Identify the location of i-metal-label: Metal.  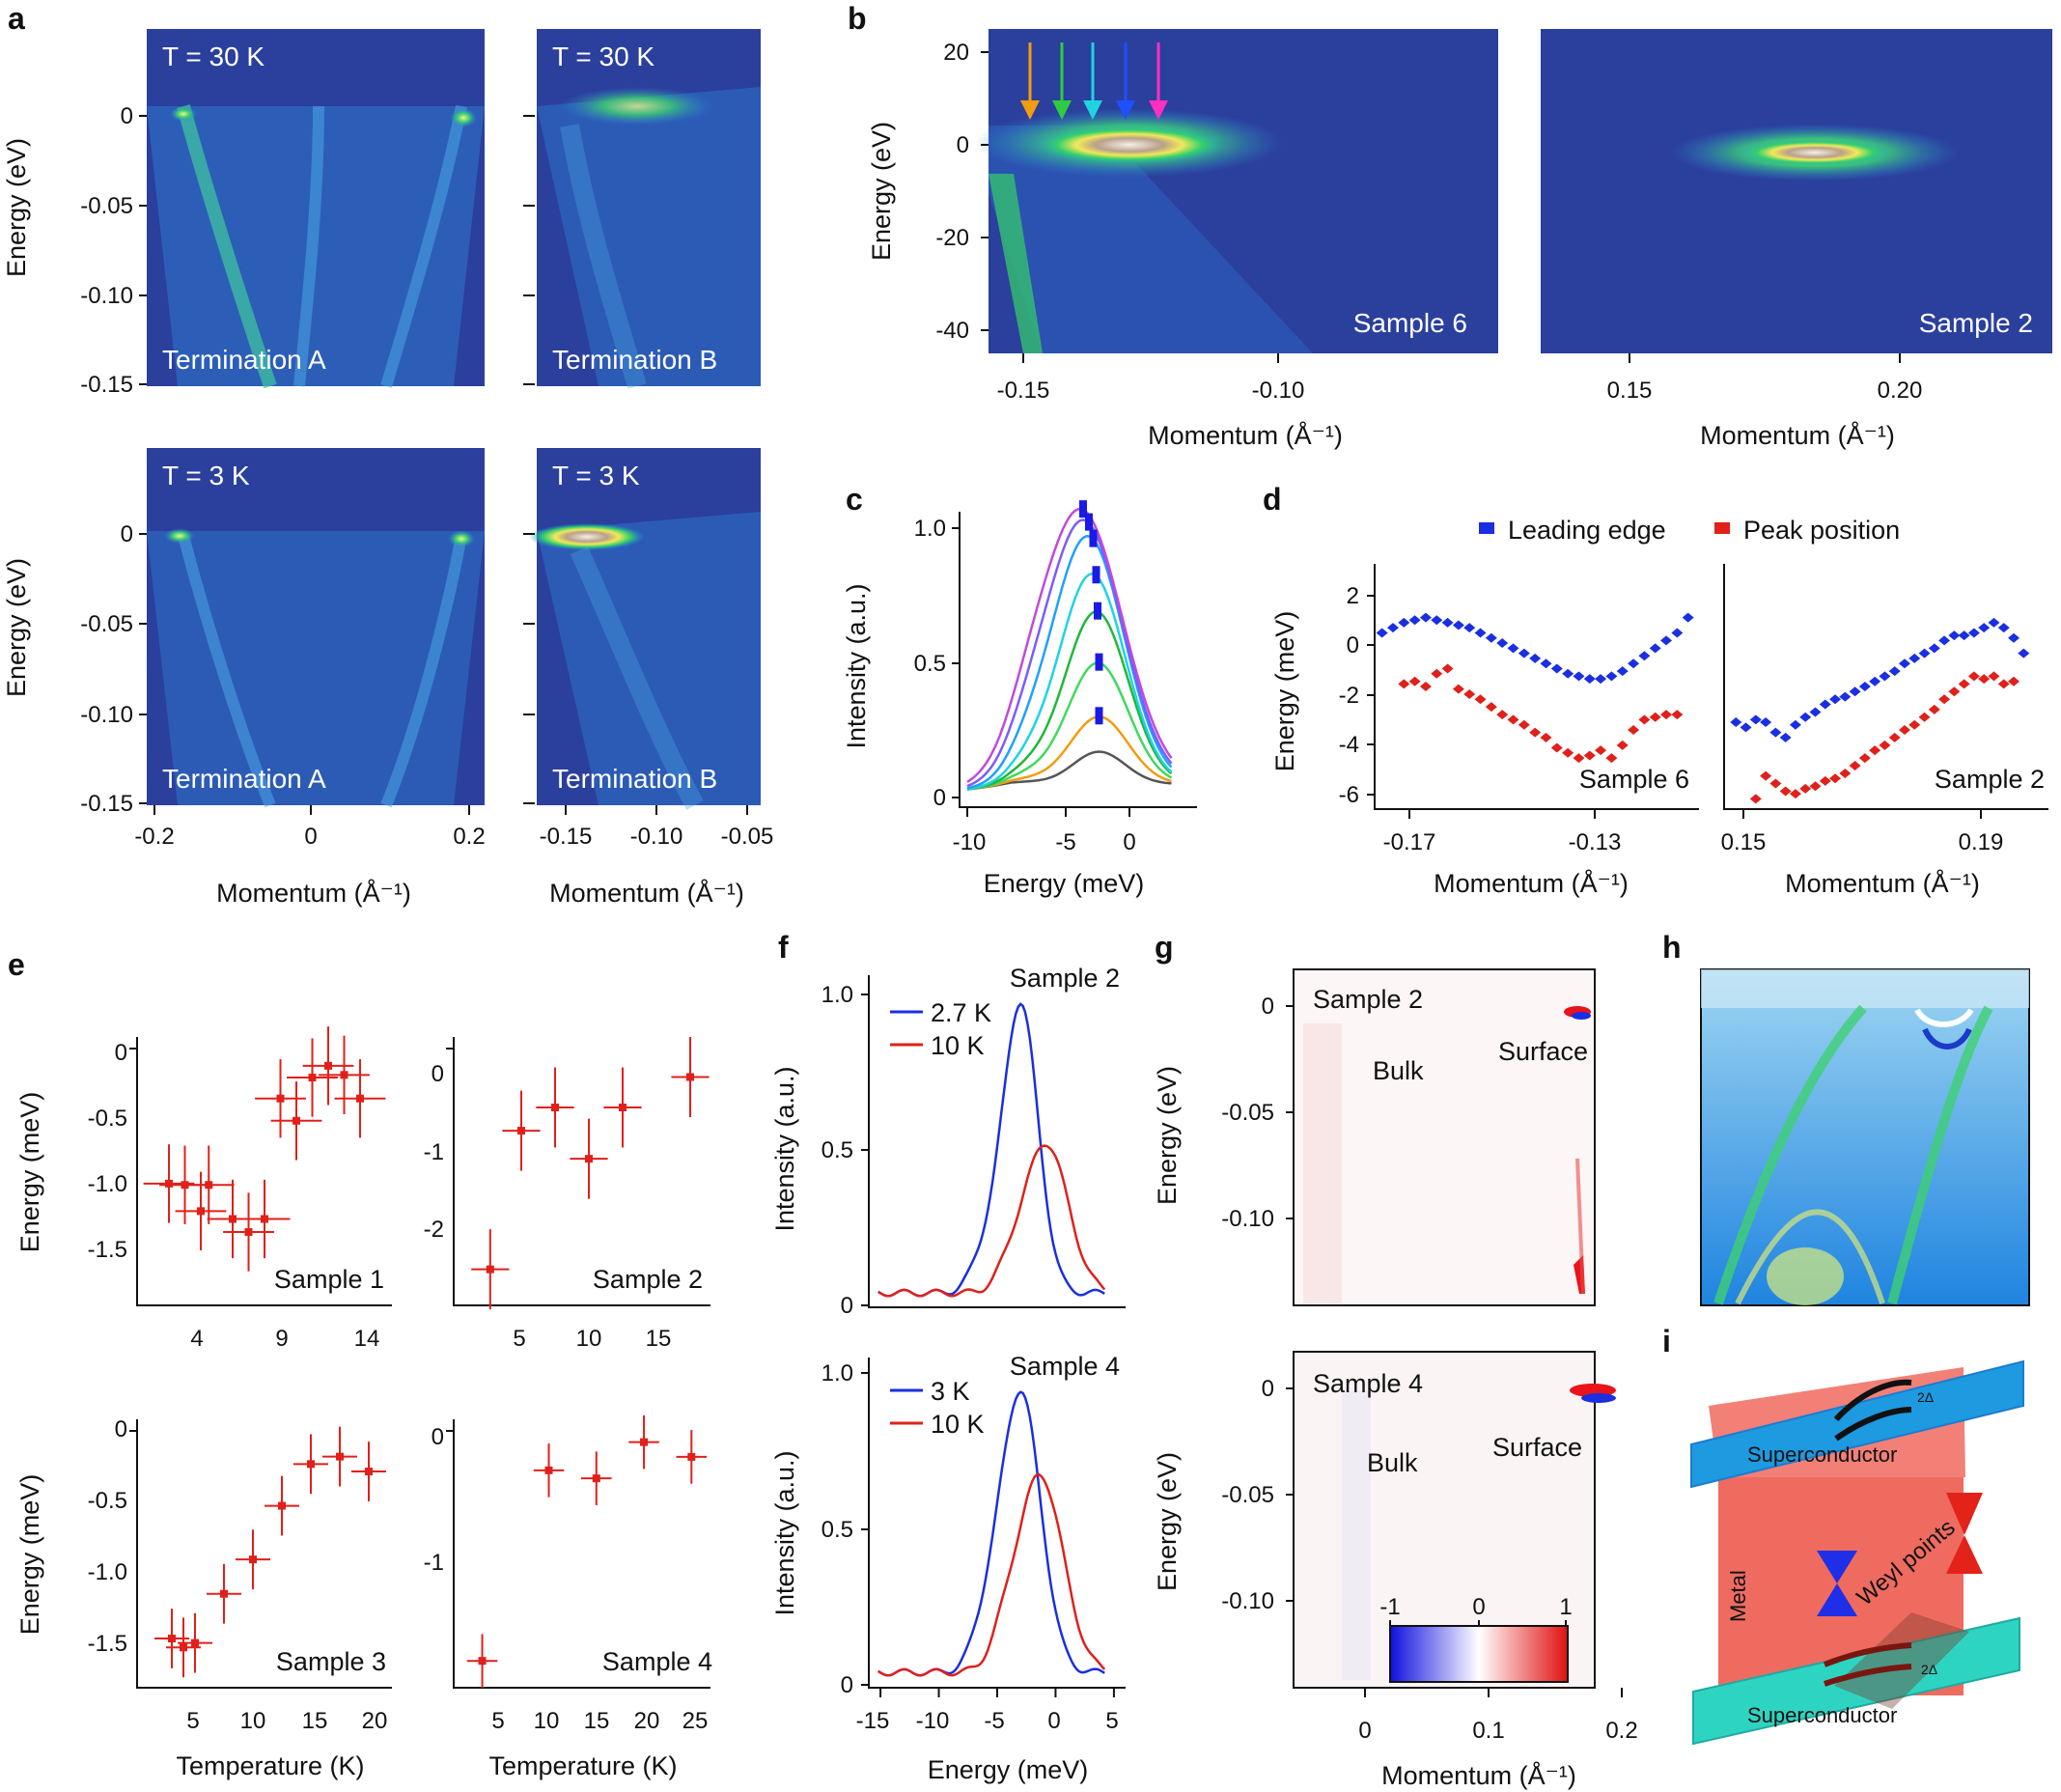
(1738, 1596).